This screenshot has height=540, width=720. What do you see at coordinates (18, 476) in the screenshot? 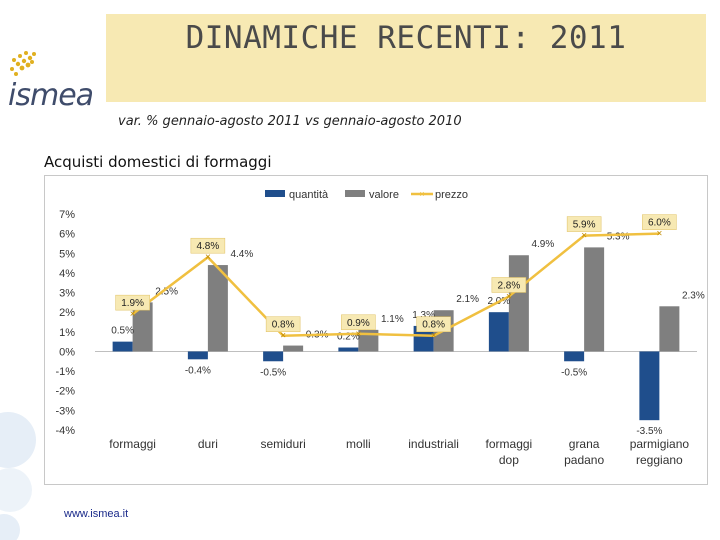
I see `decorative-circles-icon` at bounding box center [18, 476].